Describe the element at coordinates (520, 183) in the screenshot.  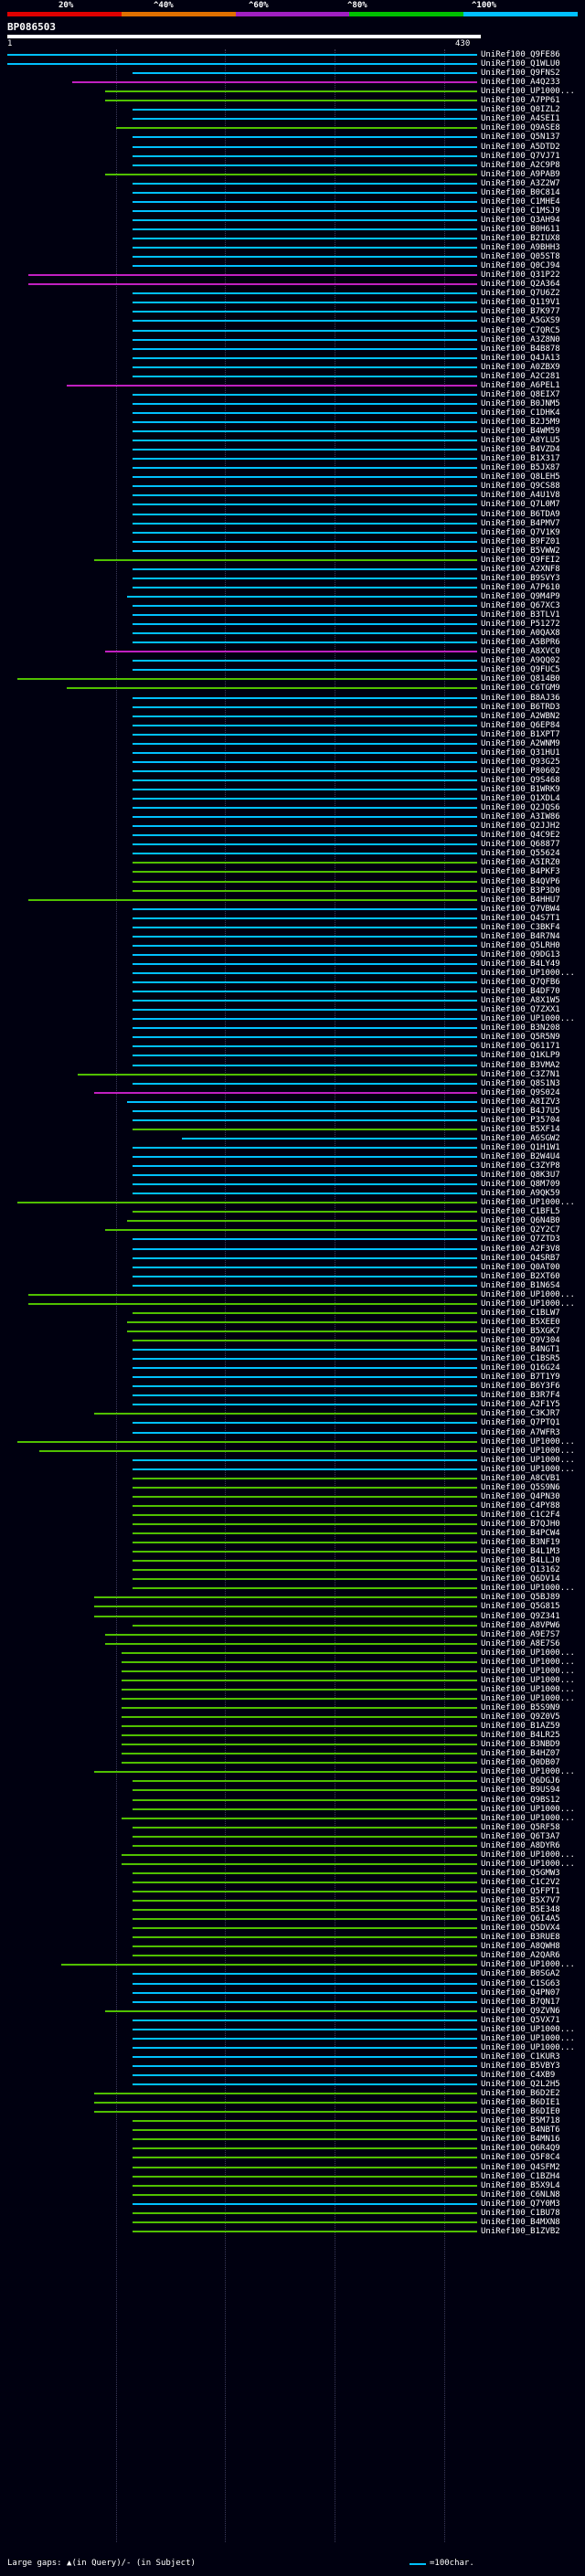
I see `hit-name: UniRef100_A3Z2W7` at that location.